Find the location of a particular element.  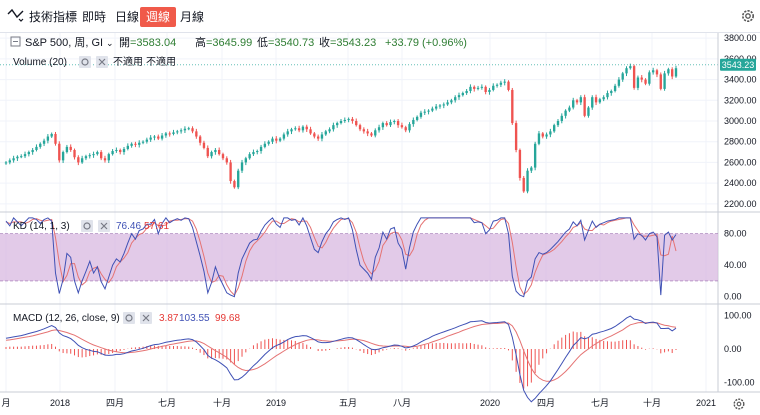

last-price-badge is located at coordinates (738, 64).